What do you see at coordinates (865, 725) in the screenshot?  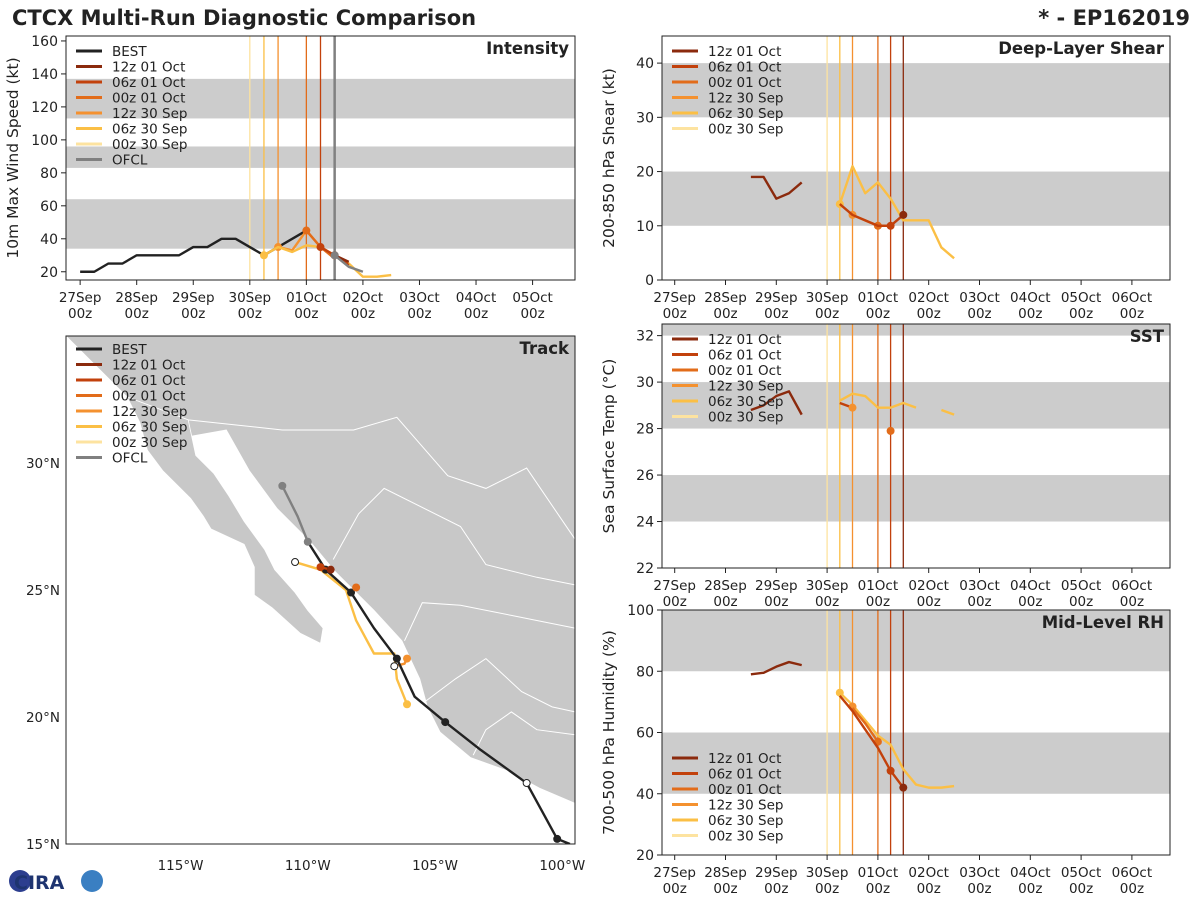 I see `rh-series-line` at bounding box center [865, 725].